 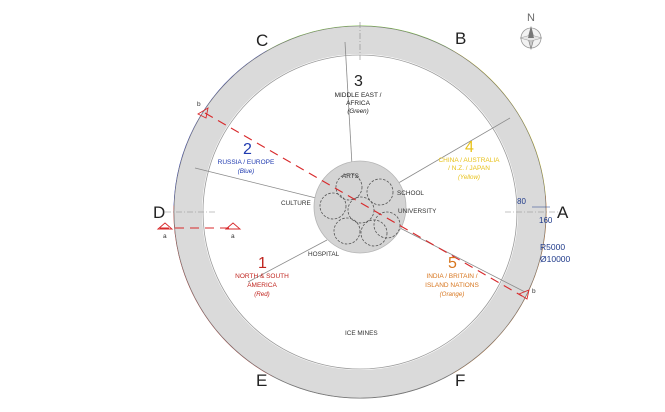 What do you see at coordinates (417, 211) in the screenshot?
I see `label-university: UNIVERSITY` at bounding box center [417, 211].